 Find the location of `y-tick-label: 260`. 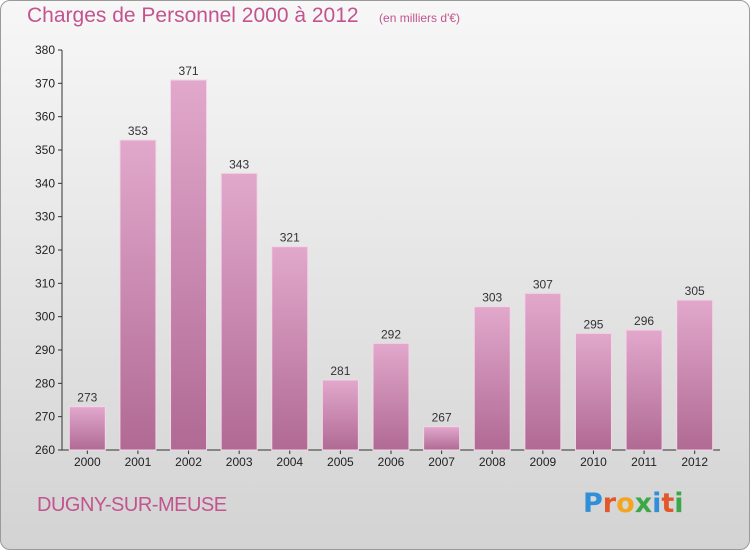

y-tick-label: 260 is located at coordinates (45, 450).